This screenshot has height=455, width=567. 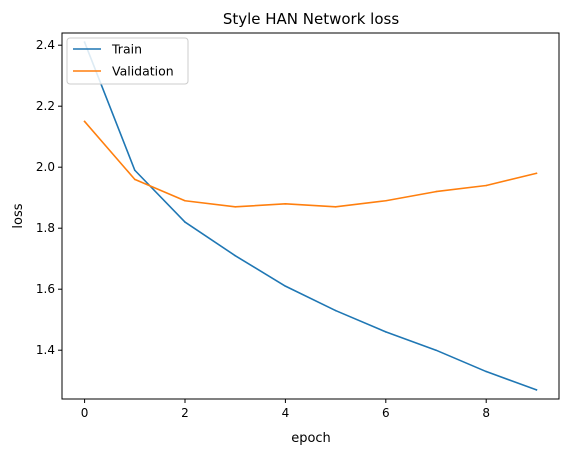 What do you see at coordinates (127, 61) in the screenshot?
I see `legend: Train Validation` at bounding box center [127, 61].